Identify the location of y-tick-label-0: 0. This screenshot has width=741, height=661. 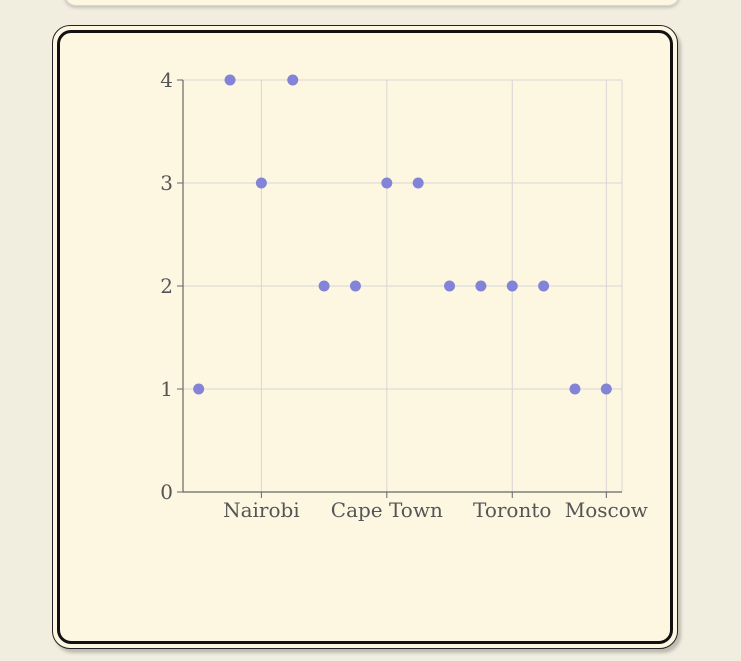
(166, 492).